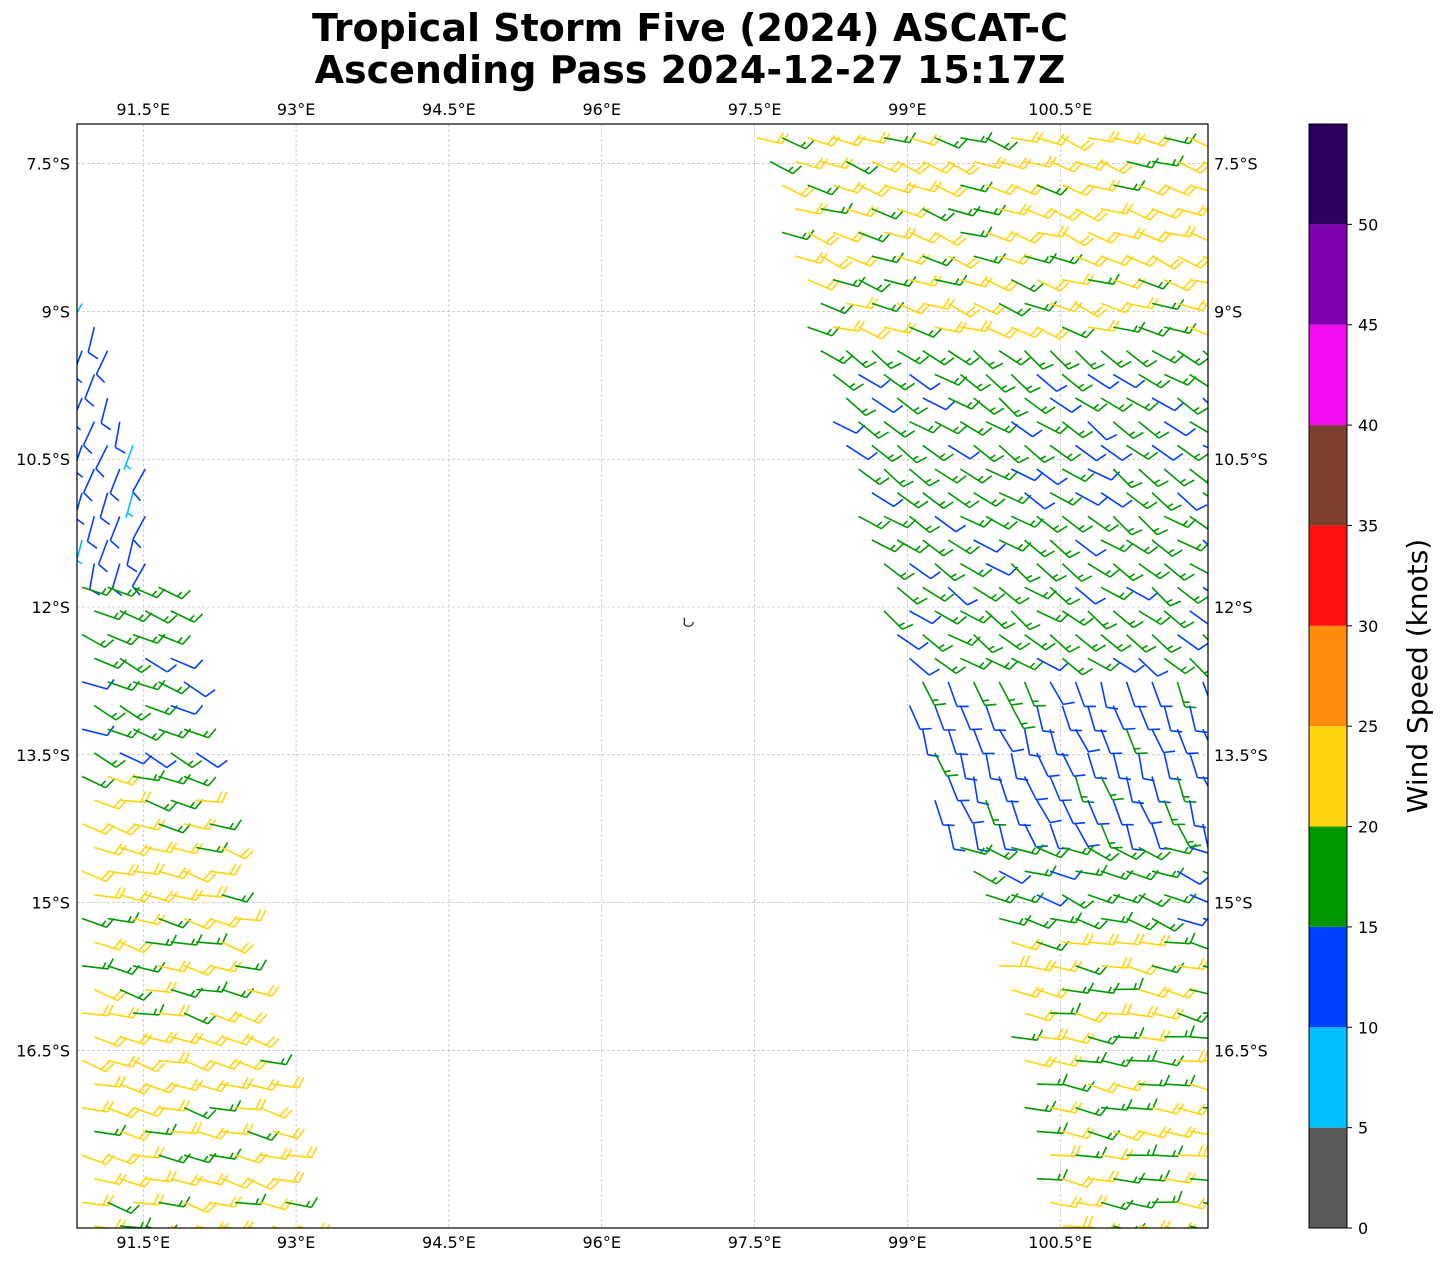 Image resolution: width=1446 pixels, height=1264 pixels. What do you see at coordinates (1368, 1027) in the screenshot?
I see `colorbar-tick-label: 10` at bounding box center [1368, 1027].